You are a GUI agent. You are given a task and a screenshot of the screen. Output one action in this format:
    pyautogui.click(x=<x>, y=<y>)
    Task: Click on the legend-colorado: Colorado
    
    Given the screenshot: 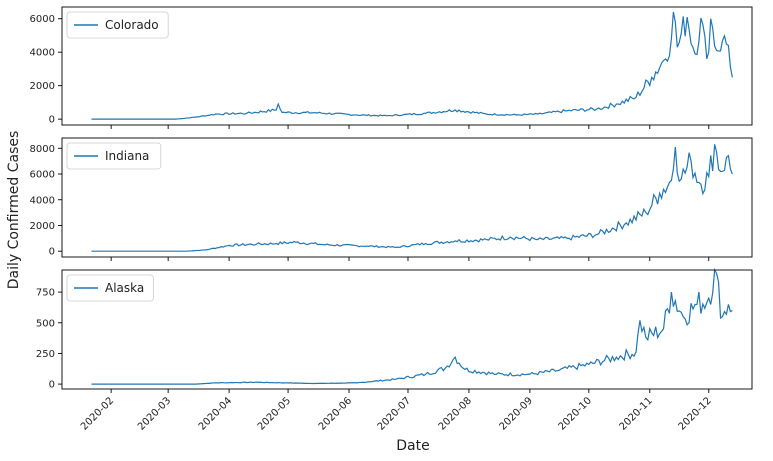 What is the action you would take?
    pyautogui.click(x=117, y=25)
    